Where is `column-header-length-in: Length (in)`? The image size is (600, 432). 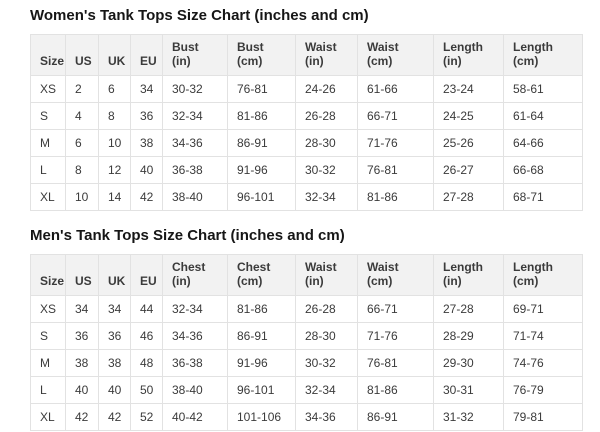 column-header-length-in: Length (in) is located at coordinates (468, 275).